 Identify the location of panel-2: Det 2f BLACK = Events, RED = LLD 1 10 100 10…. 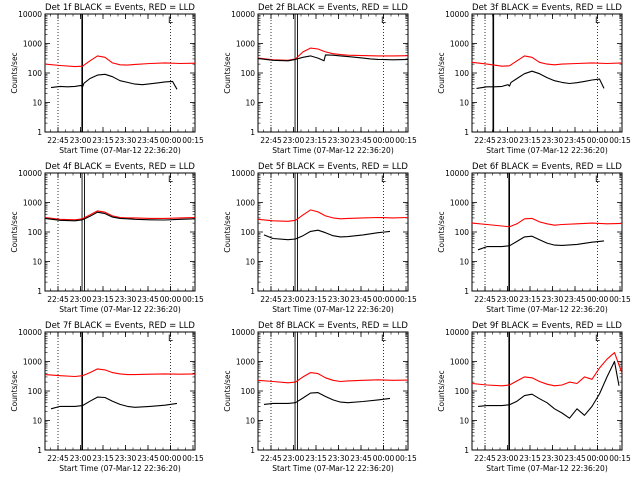
(320, 79).